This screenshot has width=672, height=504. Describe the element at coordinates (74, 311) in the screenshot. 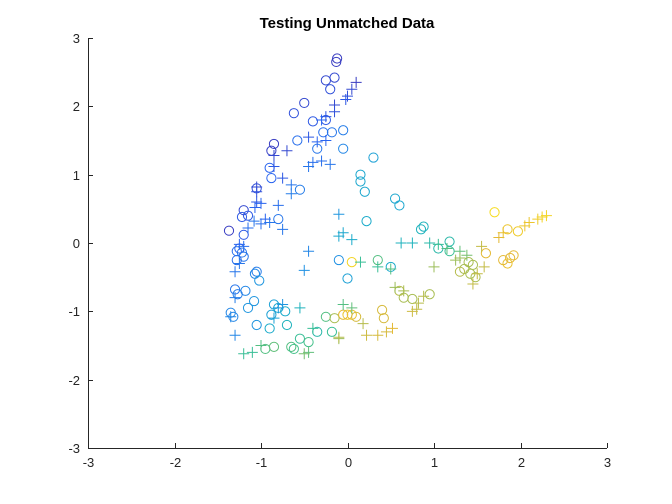

I see `y-tick-label: -1` at that location.